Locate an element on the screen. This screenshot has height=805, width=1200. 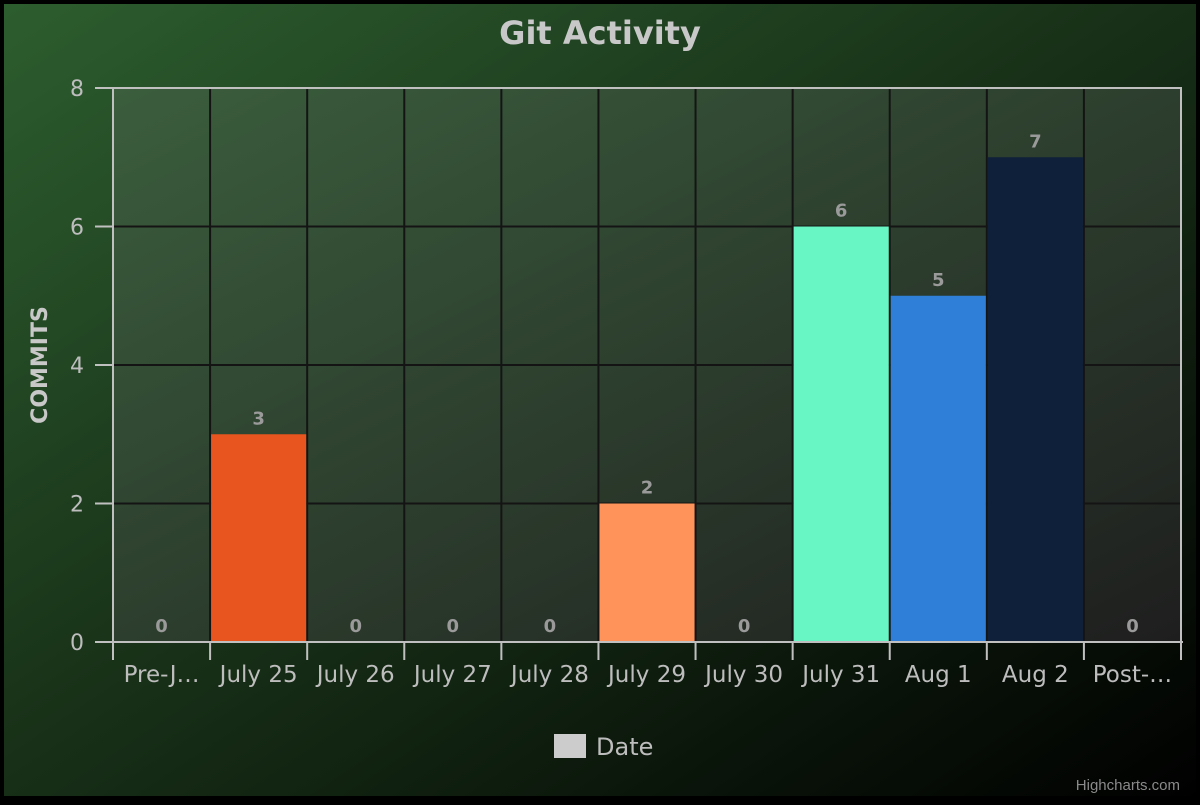
legend: Date is located at coordinates (603, 747).